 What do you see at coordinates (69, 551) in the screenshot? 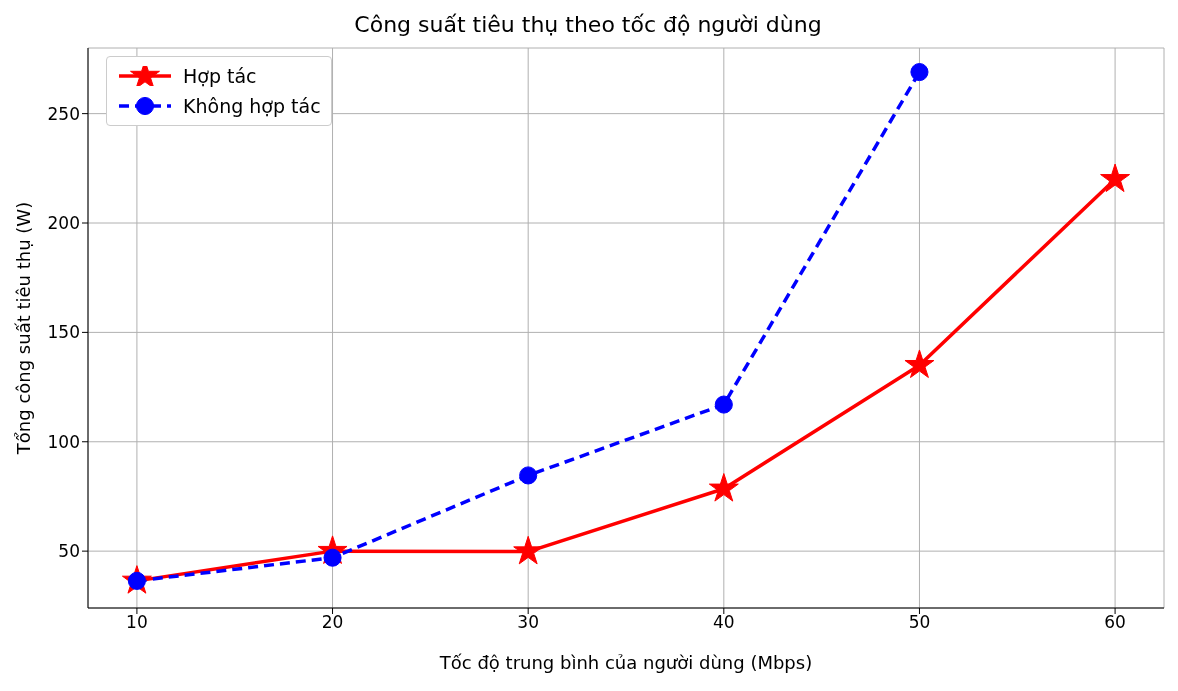
I see `y-tick-label: 50` at bounding box center [69, 551].